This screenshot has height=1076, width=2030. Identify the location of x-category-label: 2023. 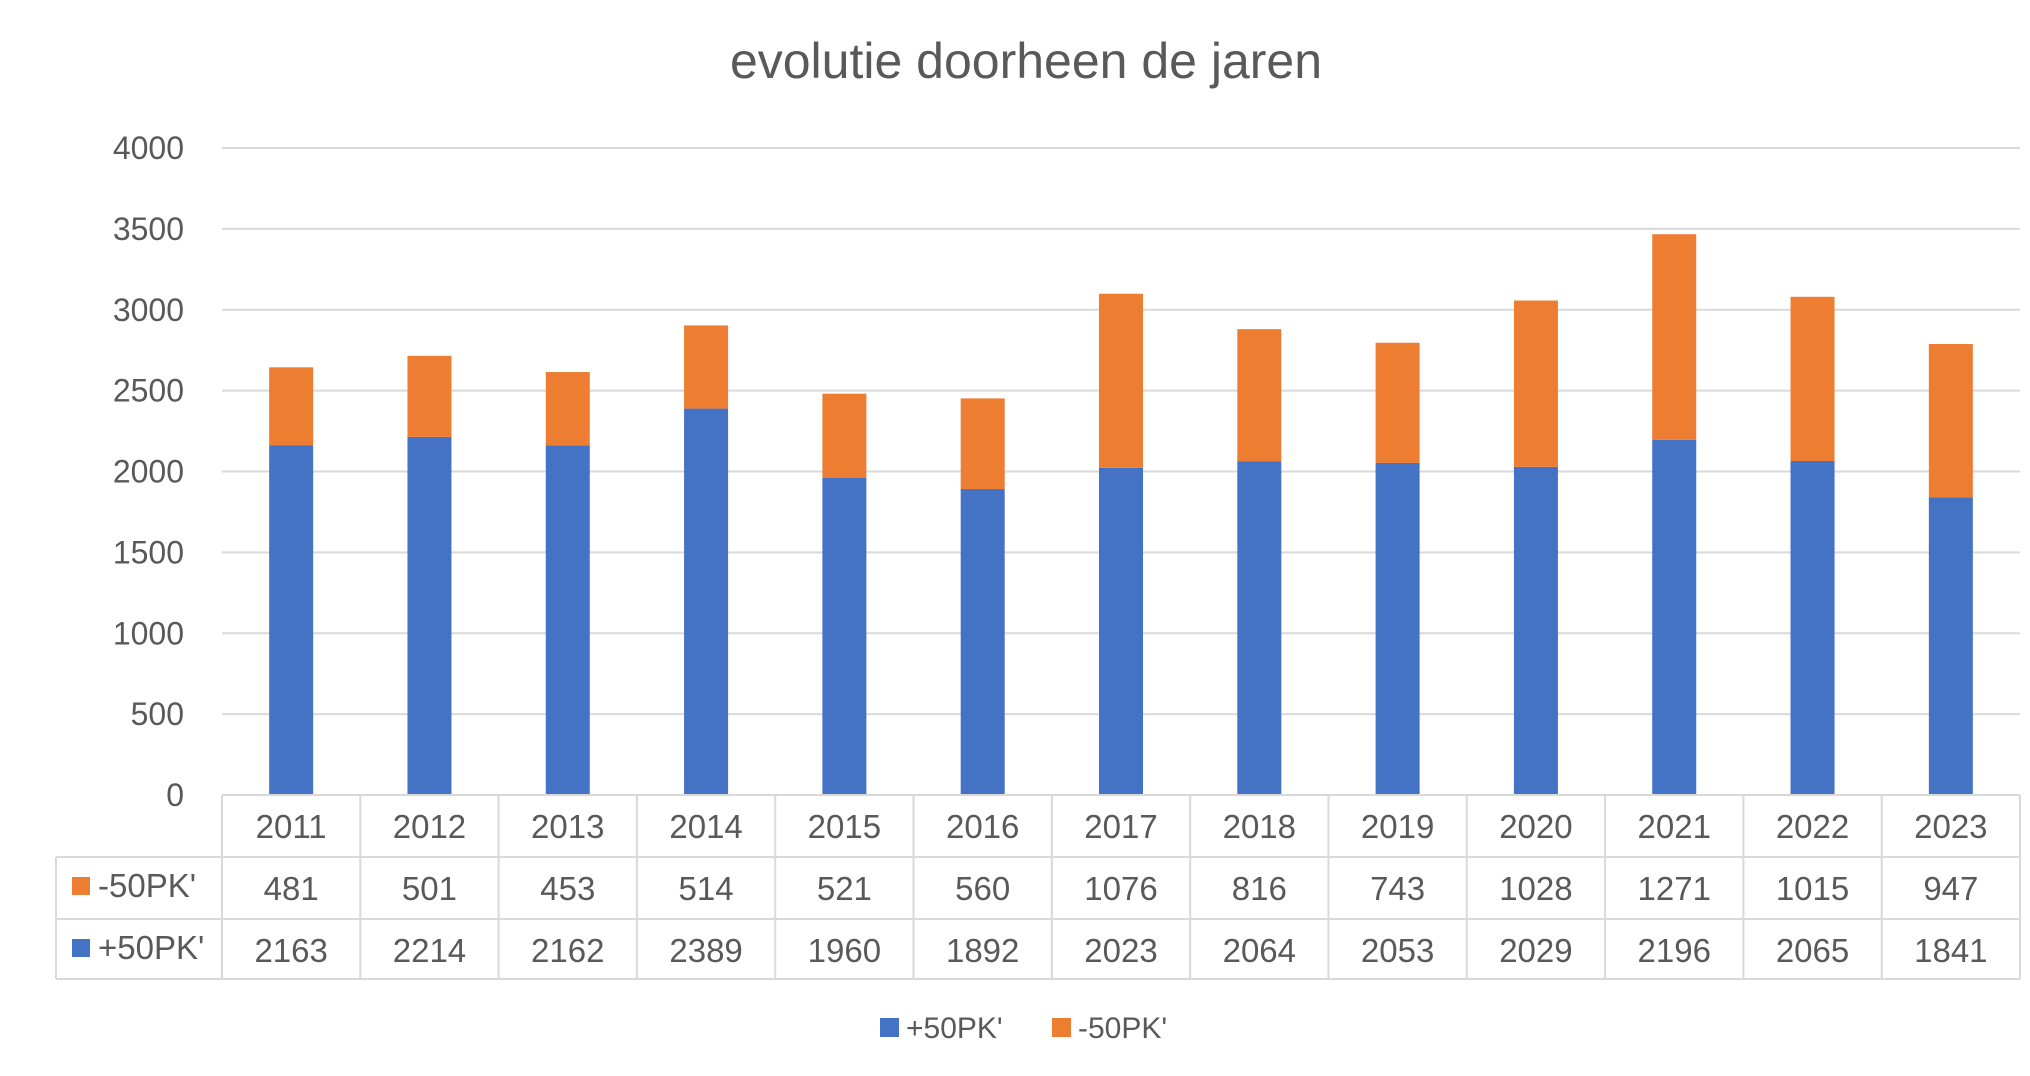
(1950, 826).